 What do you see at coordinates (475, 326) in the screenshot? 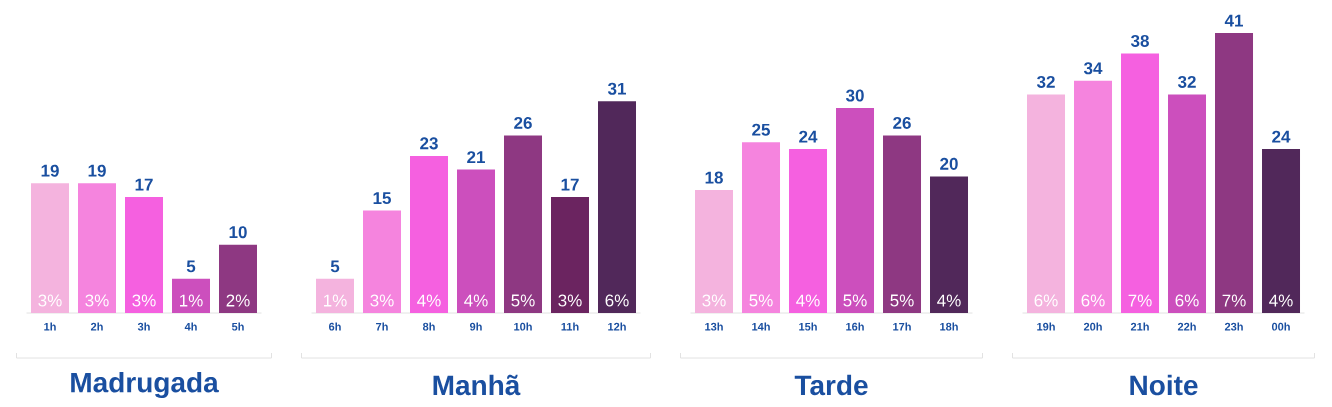
I see `x-tick-label: 9h` at bounding box center [475, 326].